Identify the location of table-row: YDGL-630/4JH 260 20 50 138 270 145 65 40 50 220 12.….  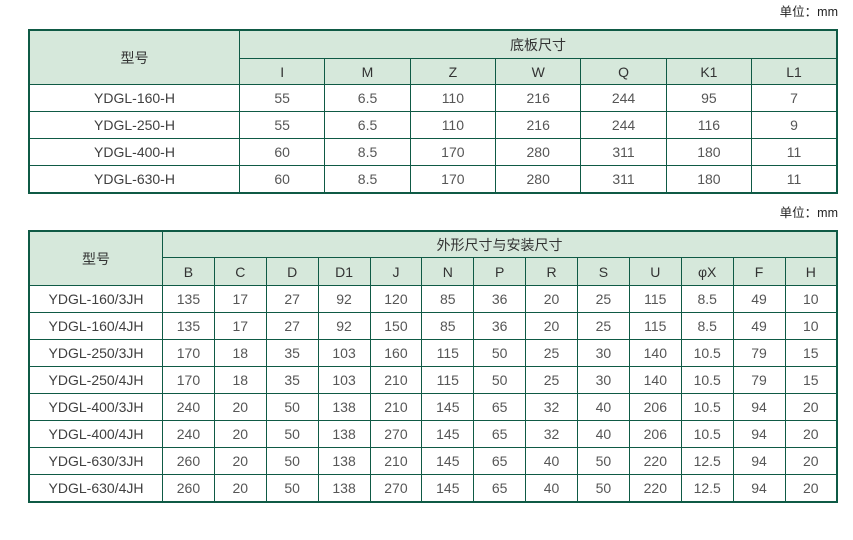
(433, 488).